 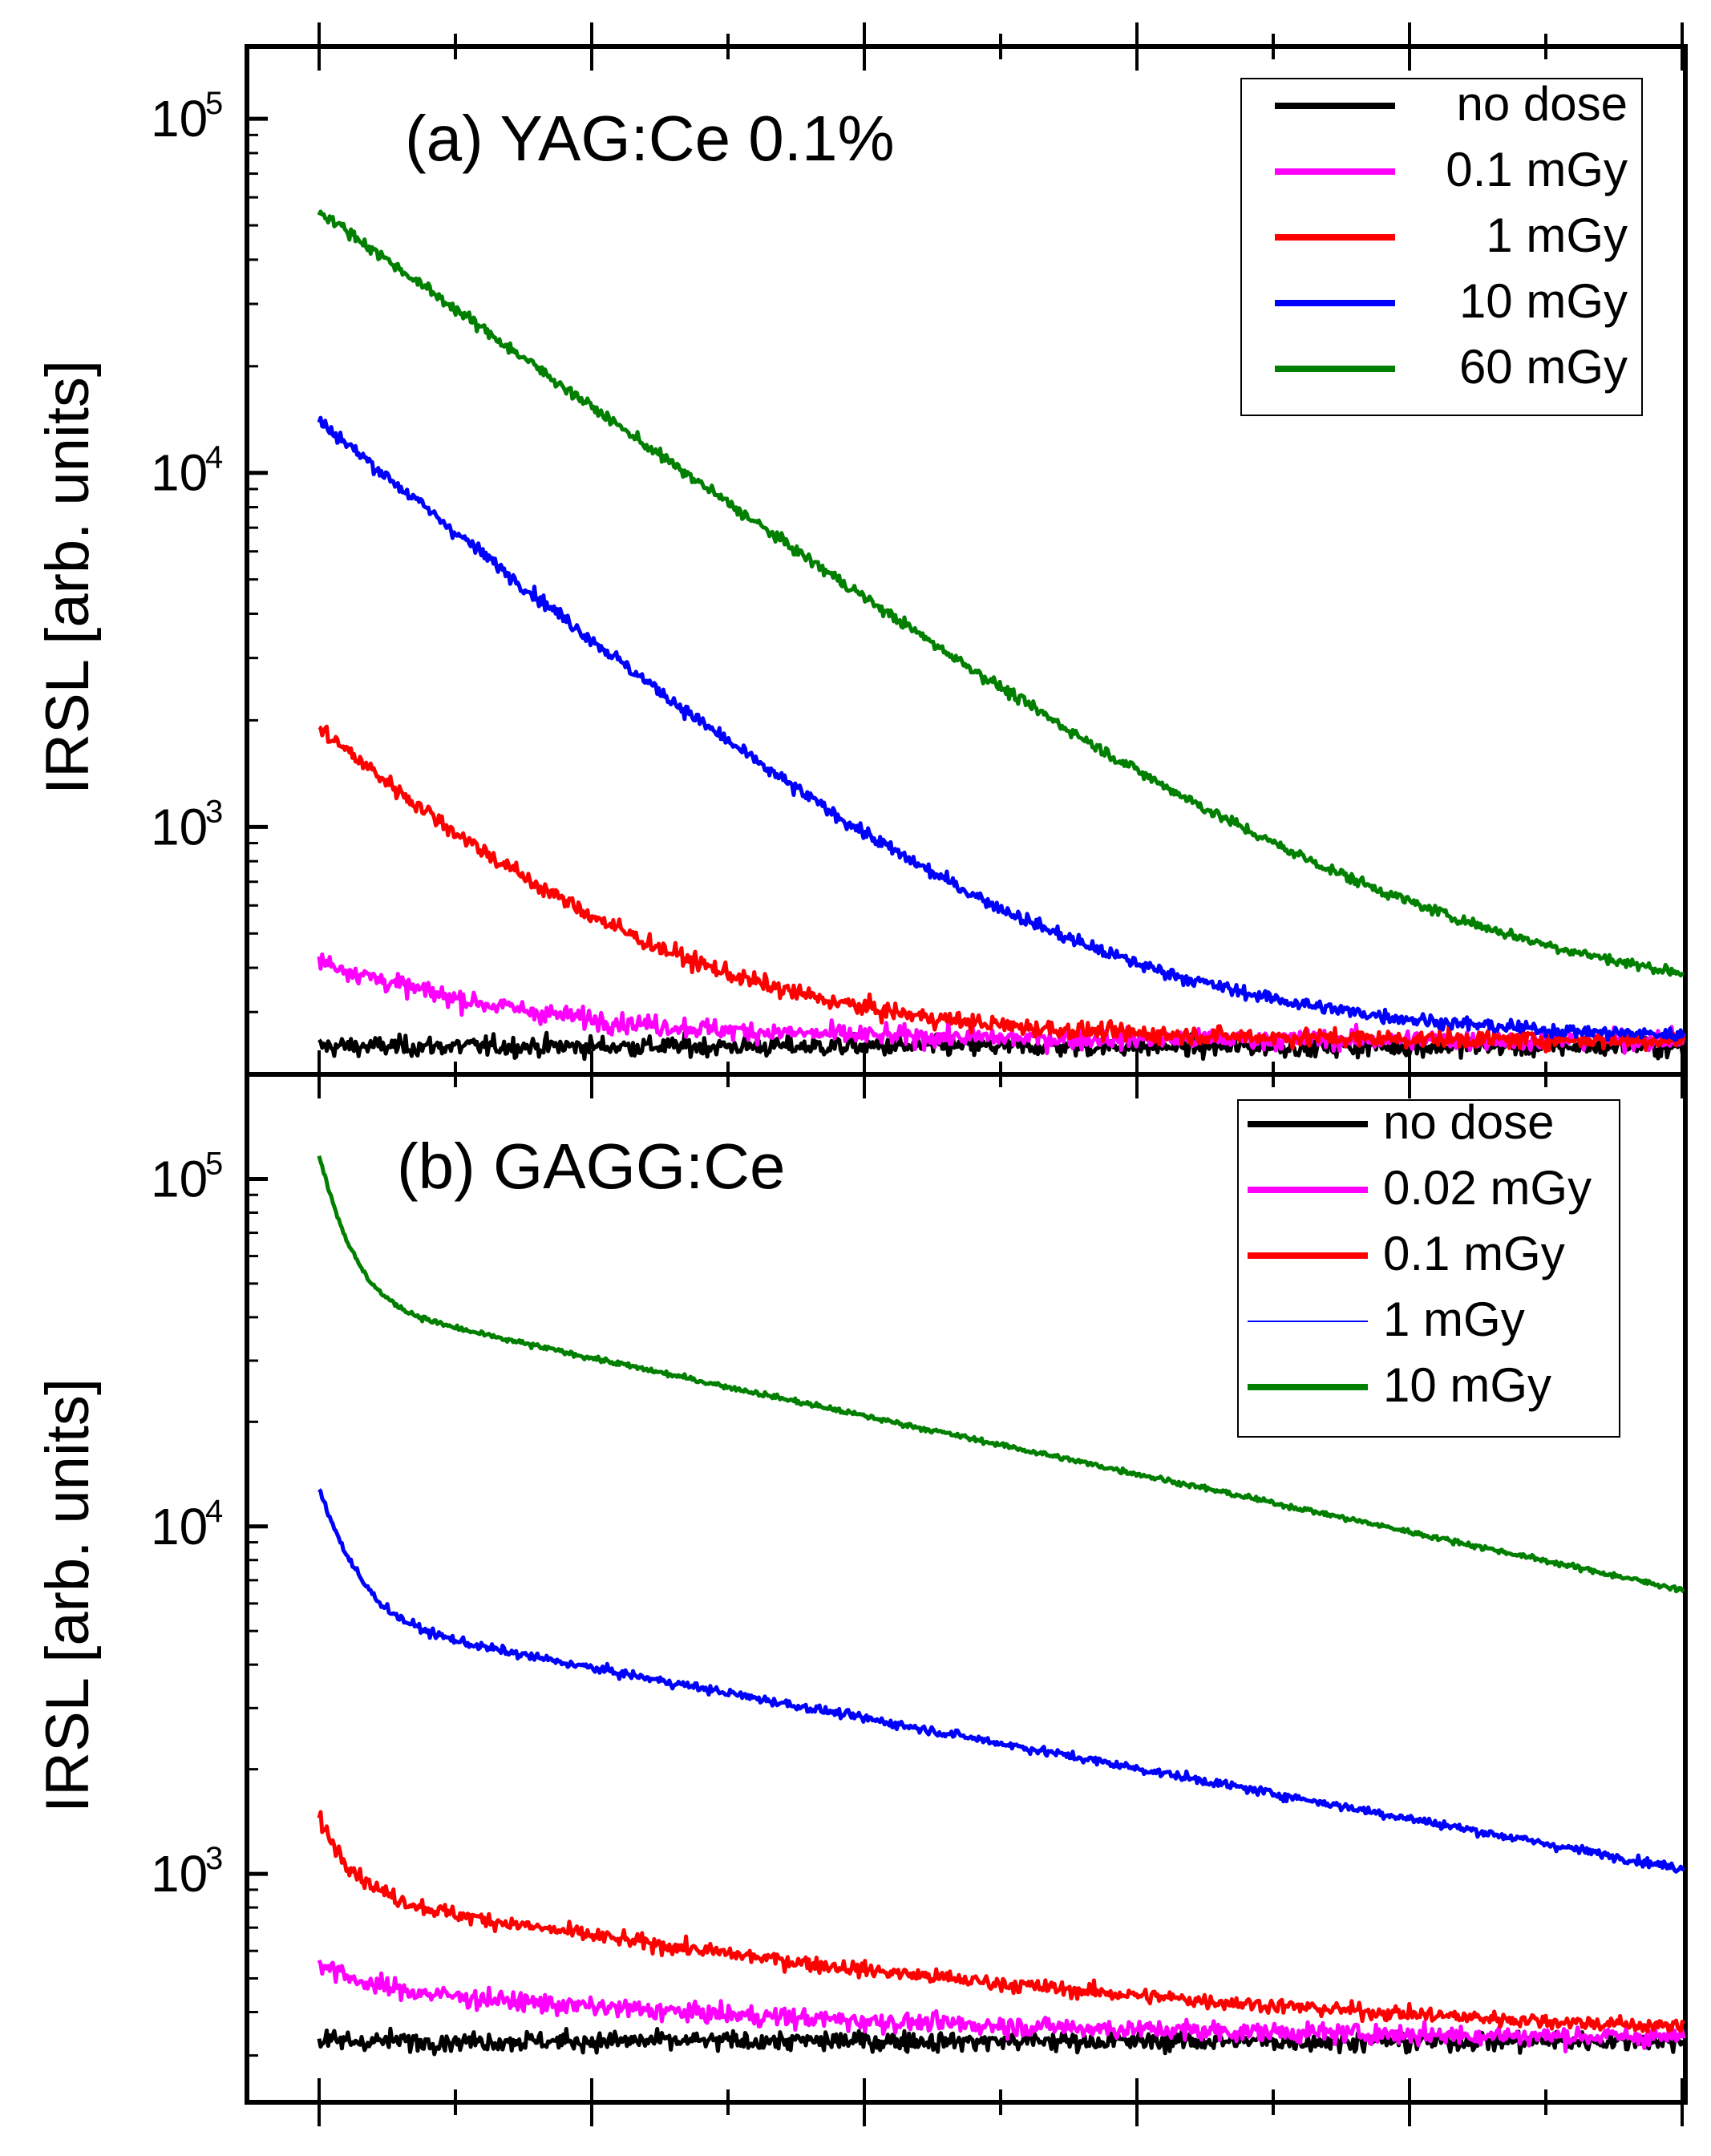 I want to click on panel-b-legend: no dose 0.02 mGy 0.1 mGy 1 mGy 10 mGy, so click(x=1428, y=1266).